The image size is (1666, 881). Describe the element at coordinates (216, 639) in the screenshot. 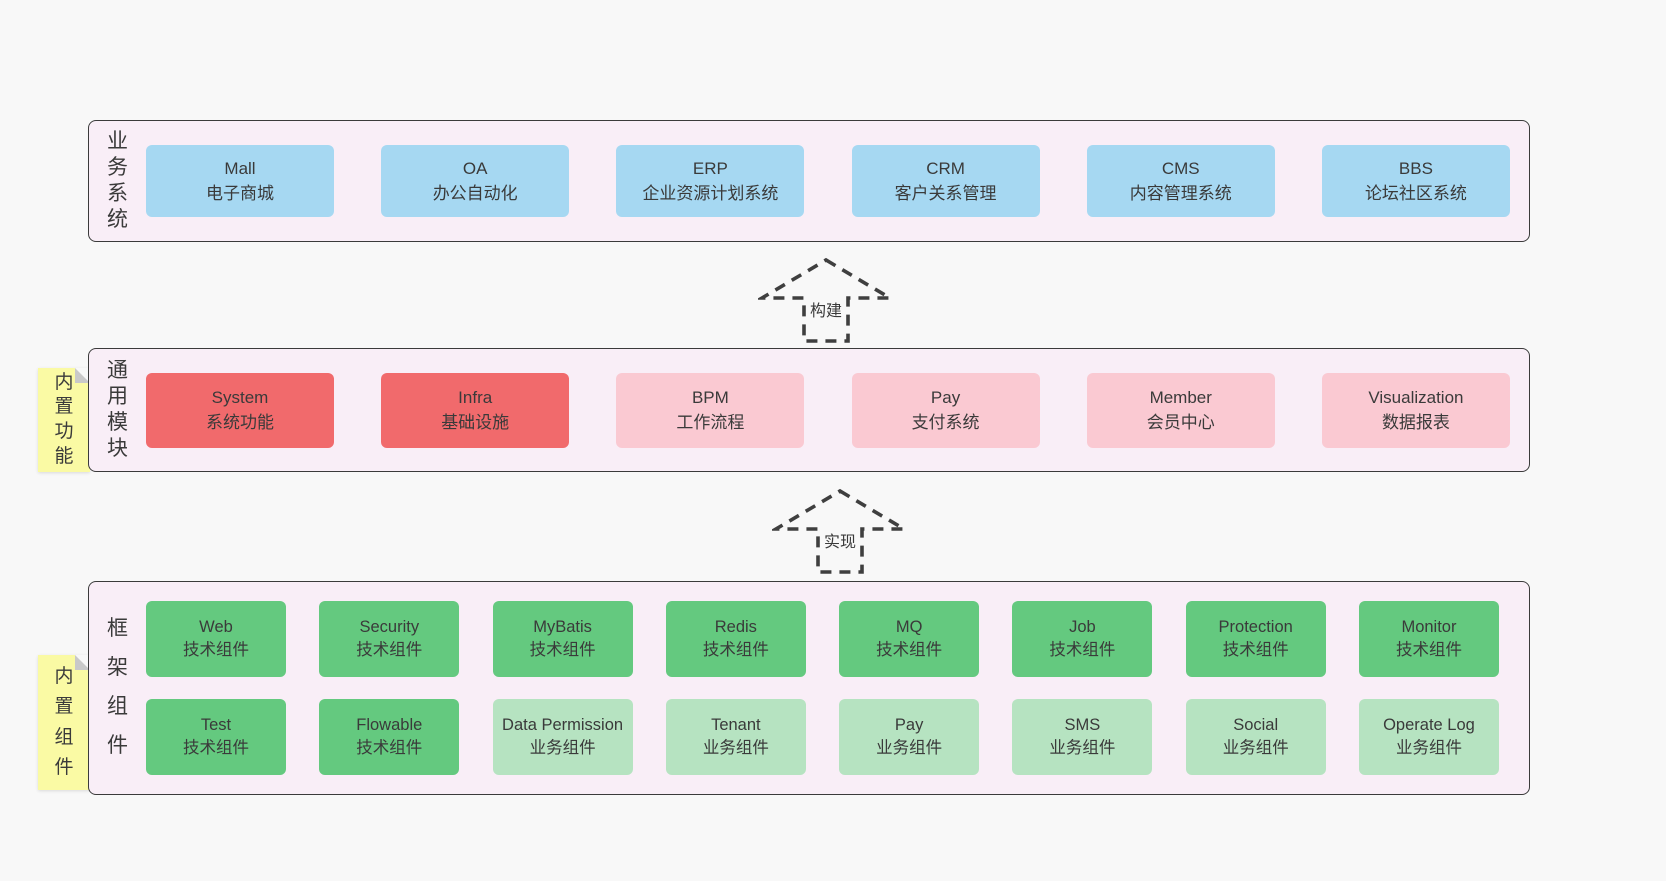

I see `node-web: Web 技术组件` at that location.